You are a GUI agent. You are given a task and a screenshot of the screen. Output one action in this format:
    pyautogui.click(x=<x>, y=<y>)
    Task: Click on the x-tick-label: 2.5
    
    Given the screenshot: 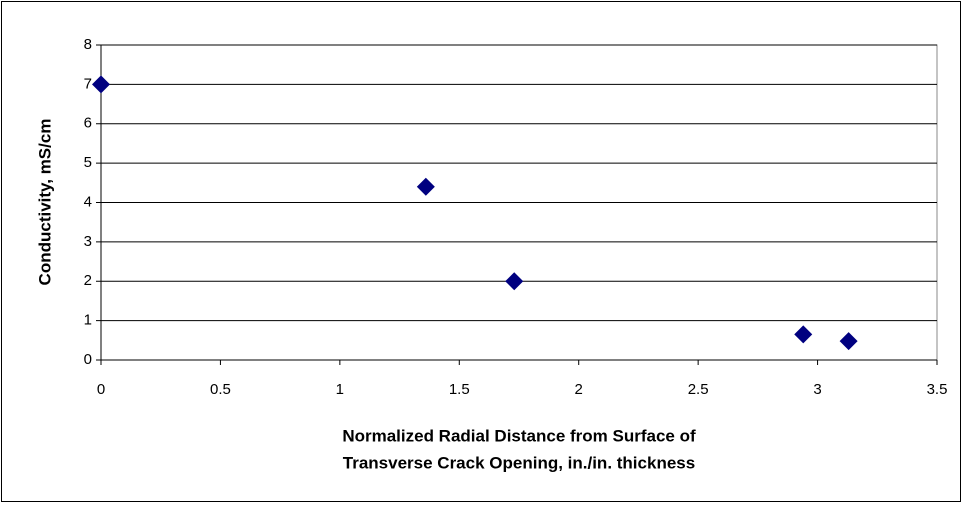 What is the action you would take?
    pyautogui.click(x=698, y=389)
    